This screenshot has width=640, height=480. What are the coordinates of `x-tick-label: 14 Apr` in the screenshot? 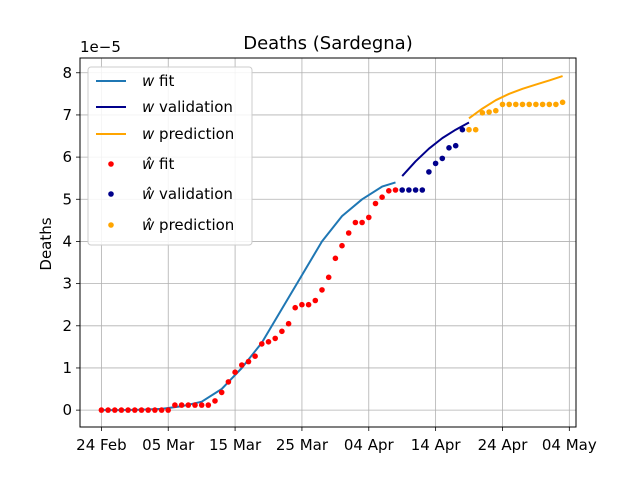 It's located at (436, 445).